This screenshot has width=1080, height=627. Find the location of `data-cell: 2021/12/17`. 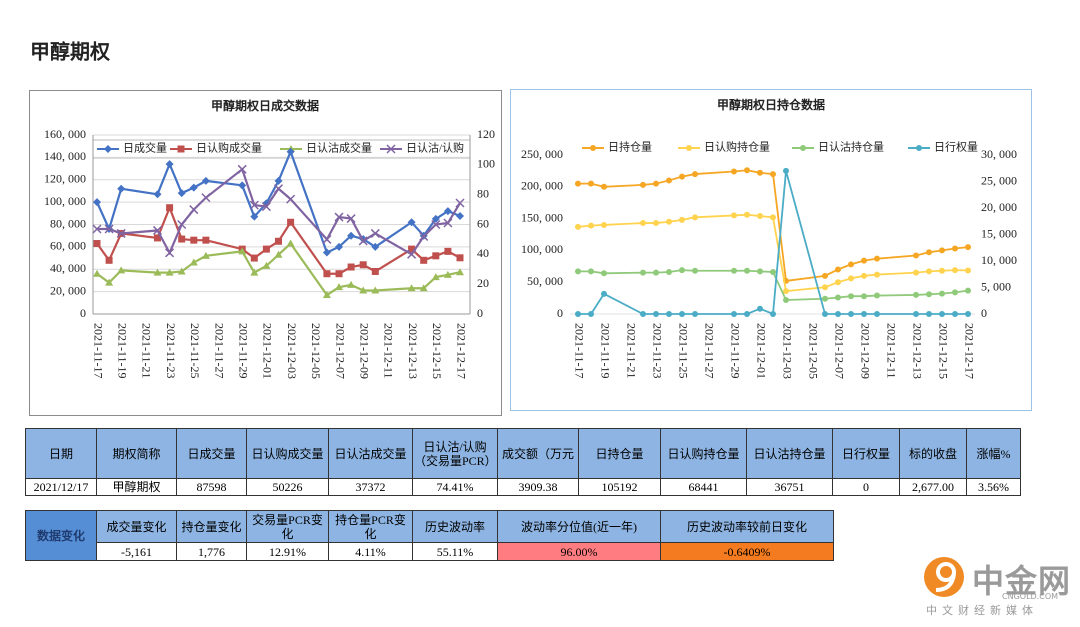

data-cell: 2021/12/17 is located at coordinates (61, 487).